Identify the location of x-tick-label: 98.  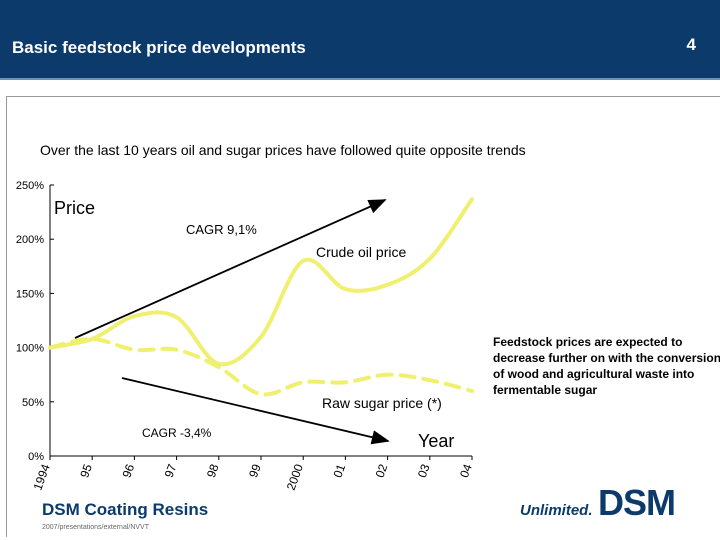
(213, 471).